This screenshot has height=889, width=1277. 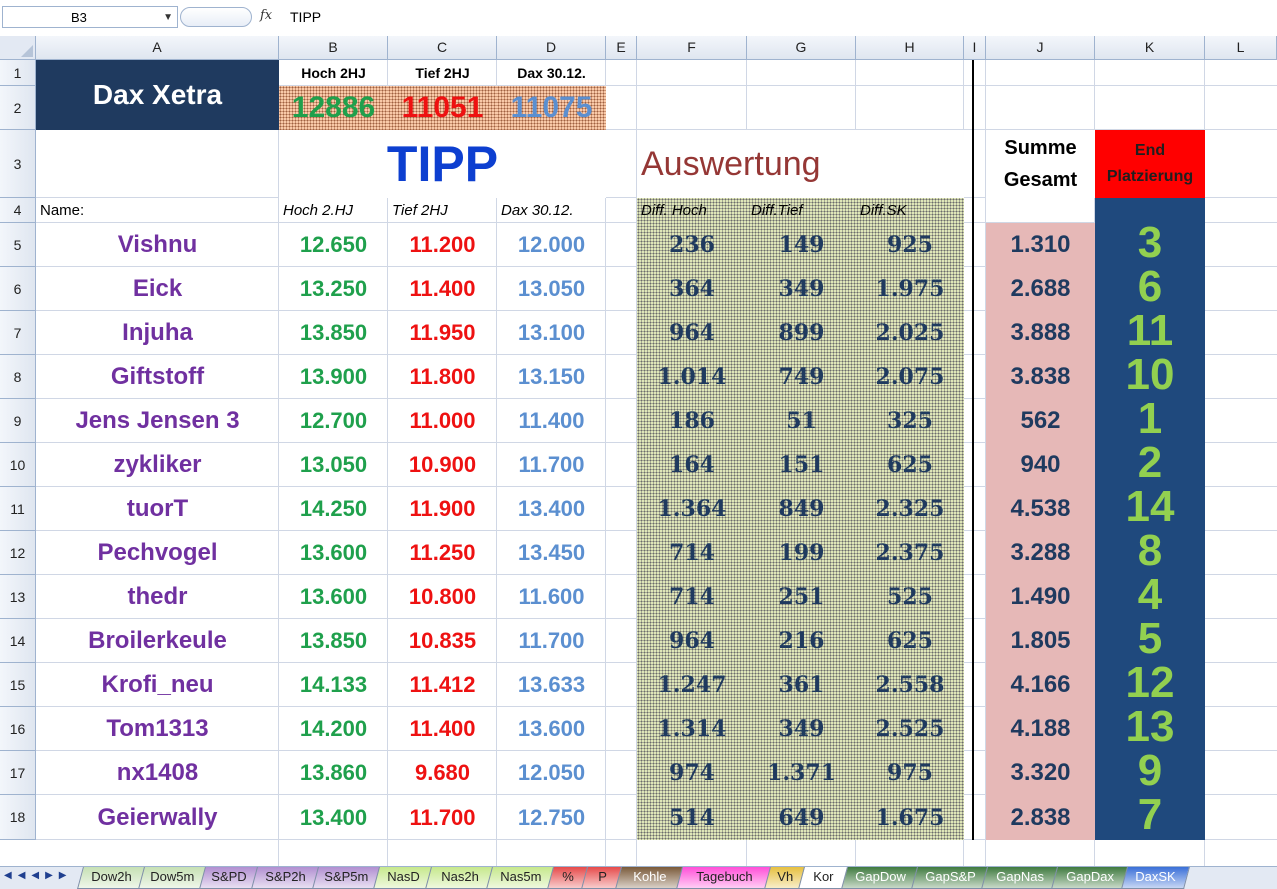 I want to click on col-diff-sk-label: Diff.SK, so click(x=883, y=210).